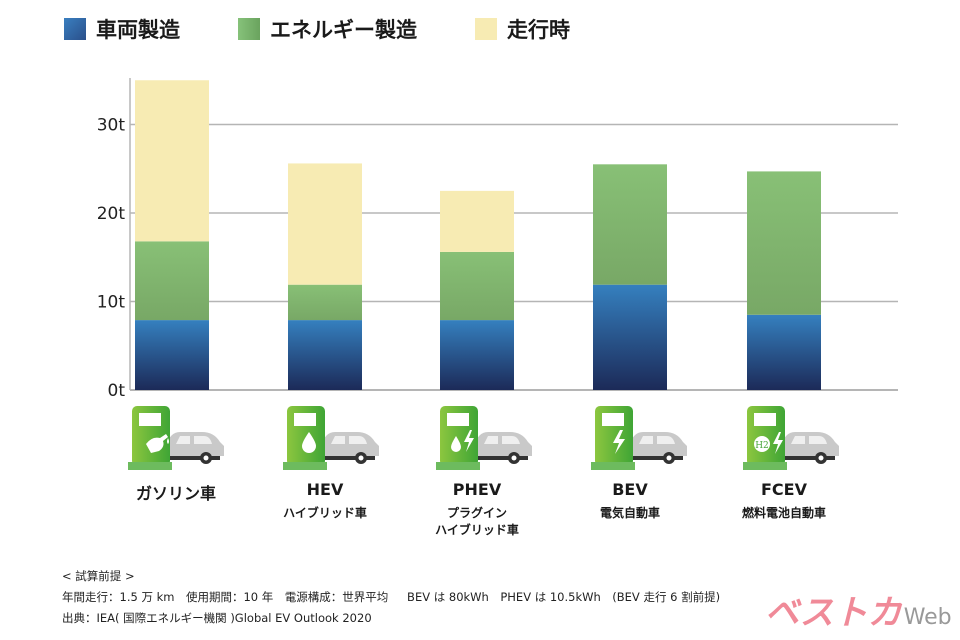  Describe the element at coordinates (641, 437) in the screenshot. I see `bolt-car-icon` at that location.